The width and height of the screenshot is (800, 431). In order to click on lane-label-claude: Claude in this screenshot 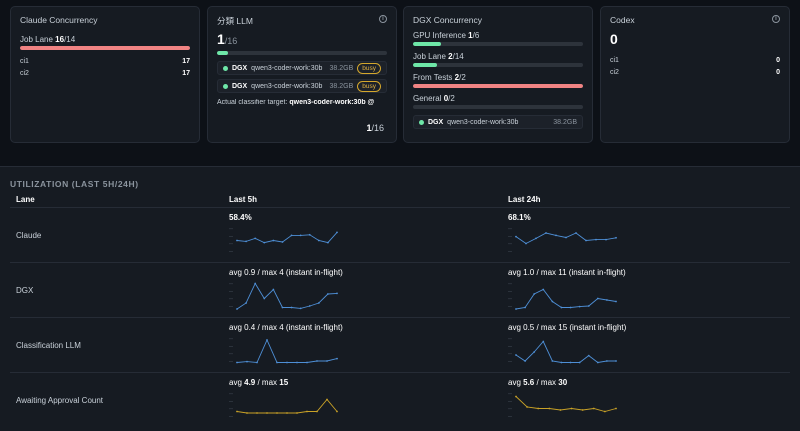, I will do `click(29, 235)`.